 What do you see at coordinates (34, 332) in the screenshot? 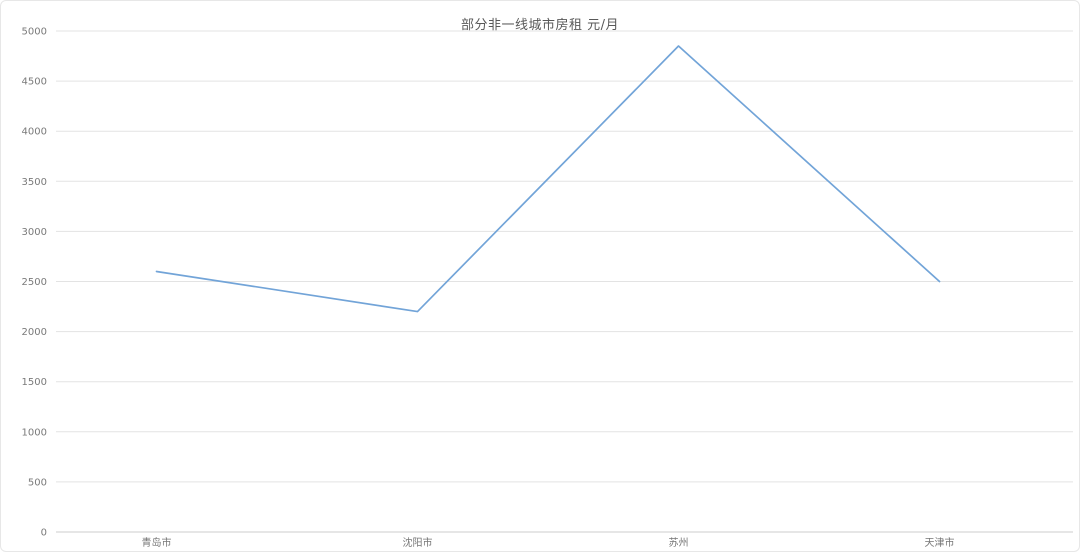
I see `y-axis-label: 2000` at bounding box center [34, 332].